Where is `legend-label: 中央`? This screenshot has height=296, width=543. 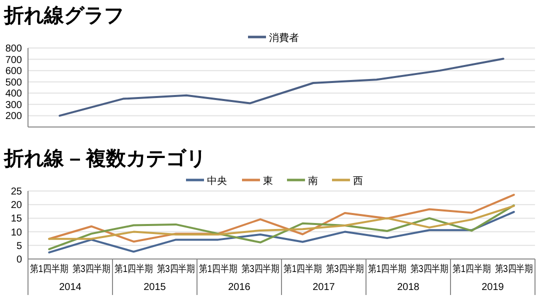
legend-label: 中央 is located at coordinates (217, 181).